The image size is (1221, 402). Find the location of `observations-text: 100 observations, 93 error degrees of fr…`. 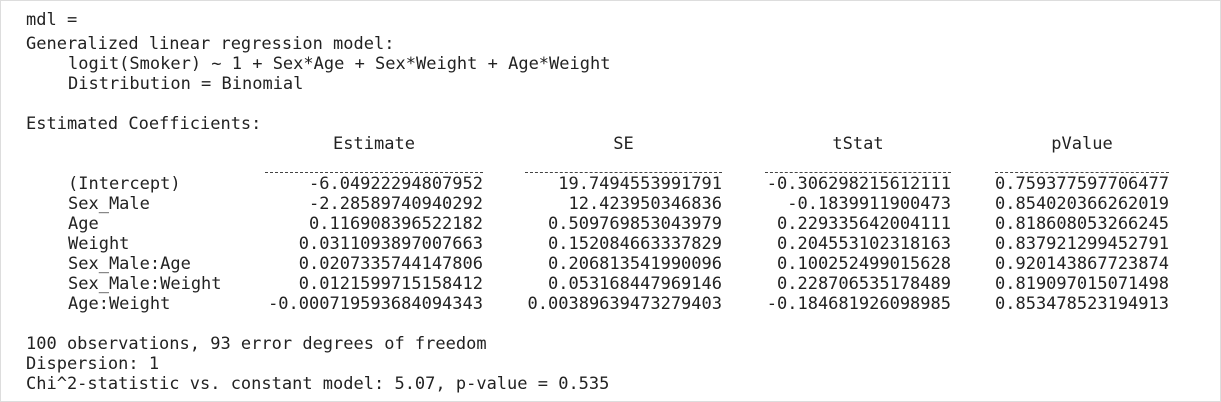

observations-text: 100 observations, 93 error degrees of fr… is located at coordinates (256, 344).